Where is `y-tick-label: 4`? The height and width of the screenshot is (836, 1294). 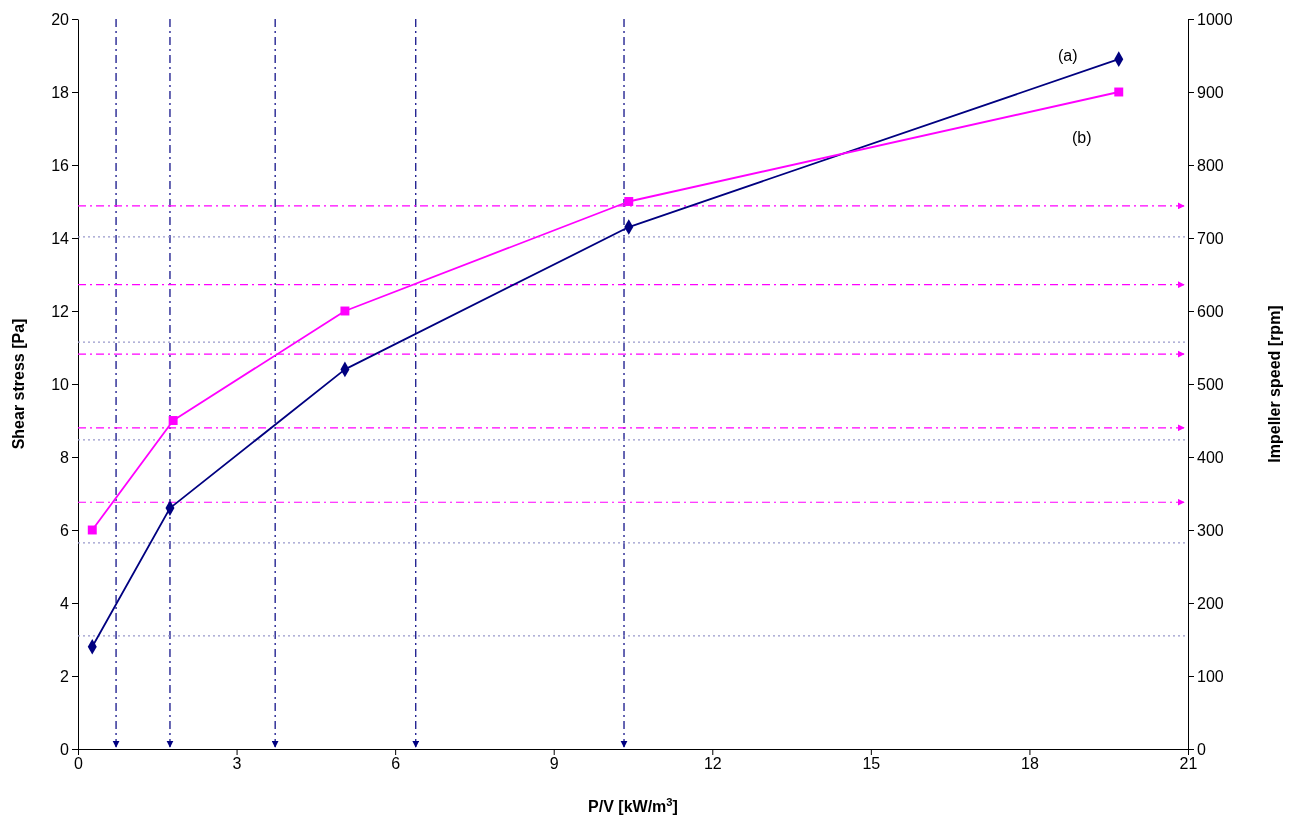 y-tick-label: 4 is located at coordinates (65, 603).